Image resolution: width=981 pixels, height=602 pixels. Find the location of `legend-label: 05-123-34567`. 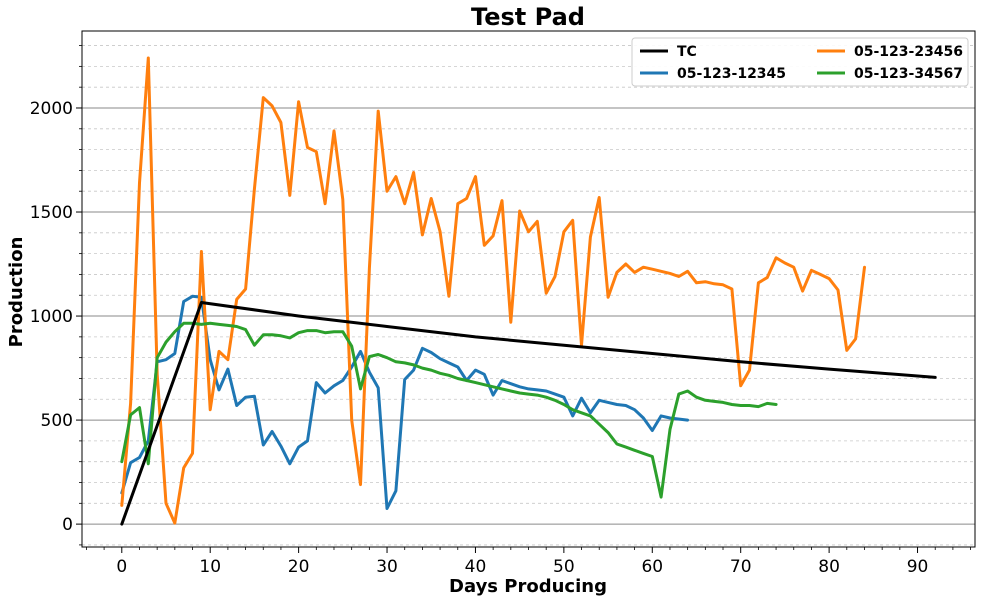

legend-label: 05-123-34567 is located at coordinates (908, 74).